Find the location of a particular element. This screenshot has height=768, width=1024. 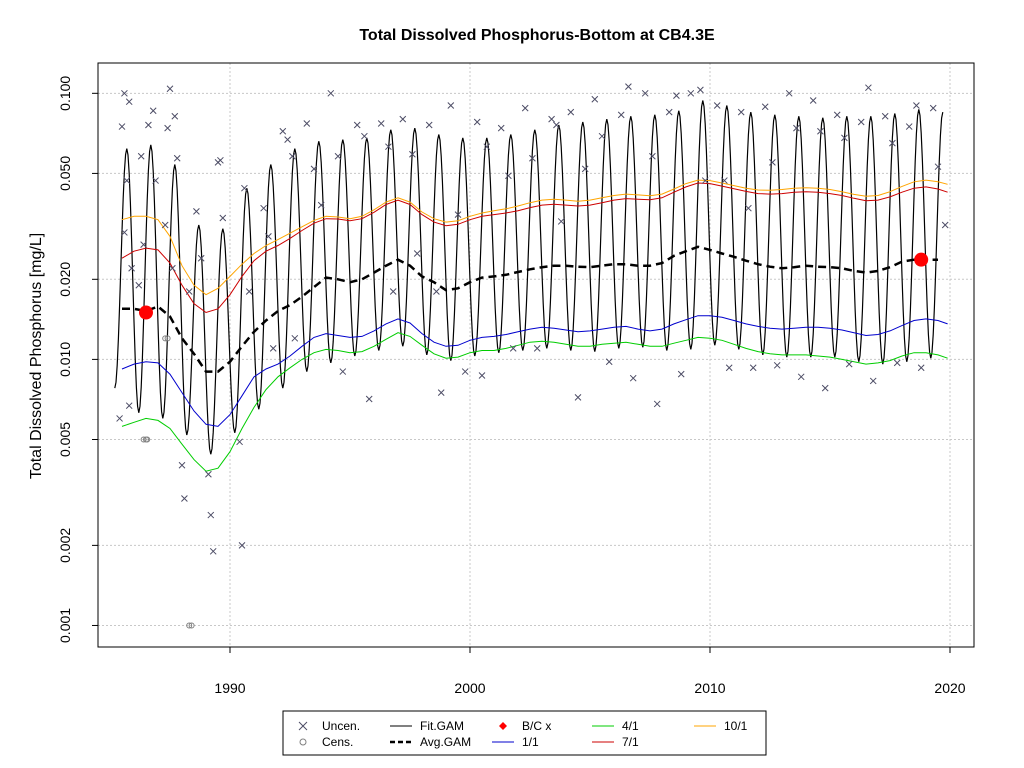

legend-item: Cens. is located at coordinates (326, 742).